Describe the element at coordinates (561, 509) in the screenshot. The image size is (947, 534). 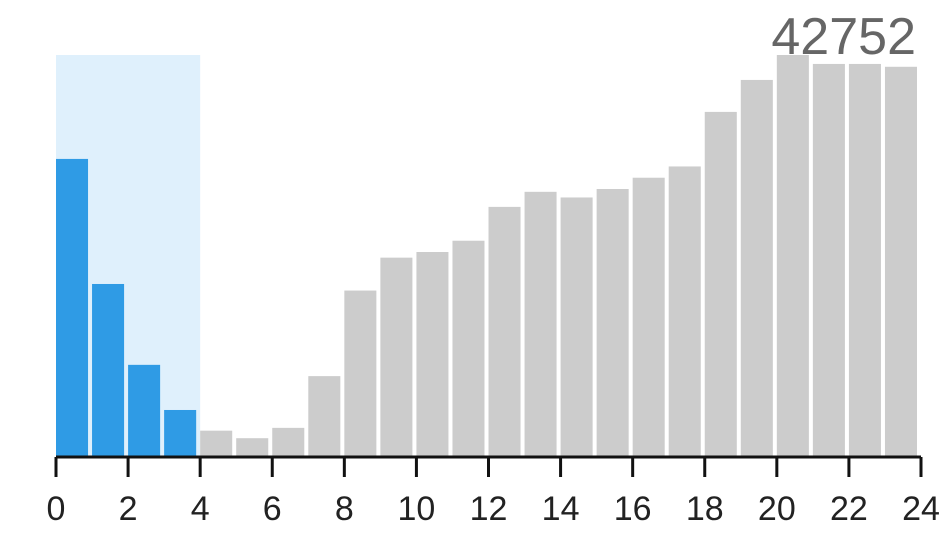
I see `x-tick-label-7: 14` at that location.